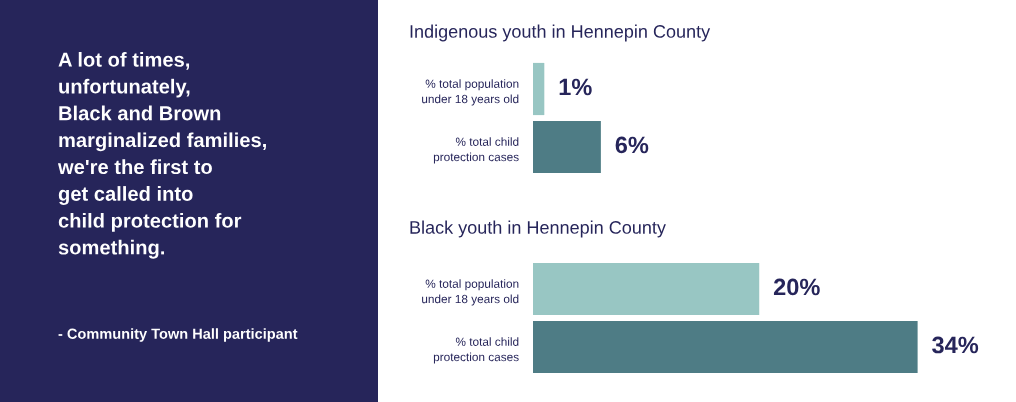 This screenshot has height=402, width=1016. Describe the element at coordinates (632, 145) in the screenshot. I see `data-label: 6%` at that location.